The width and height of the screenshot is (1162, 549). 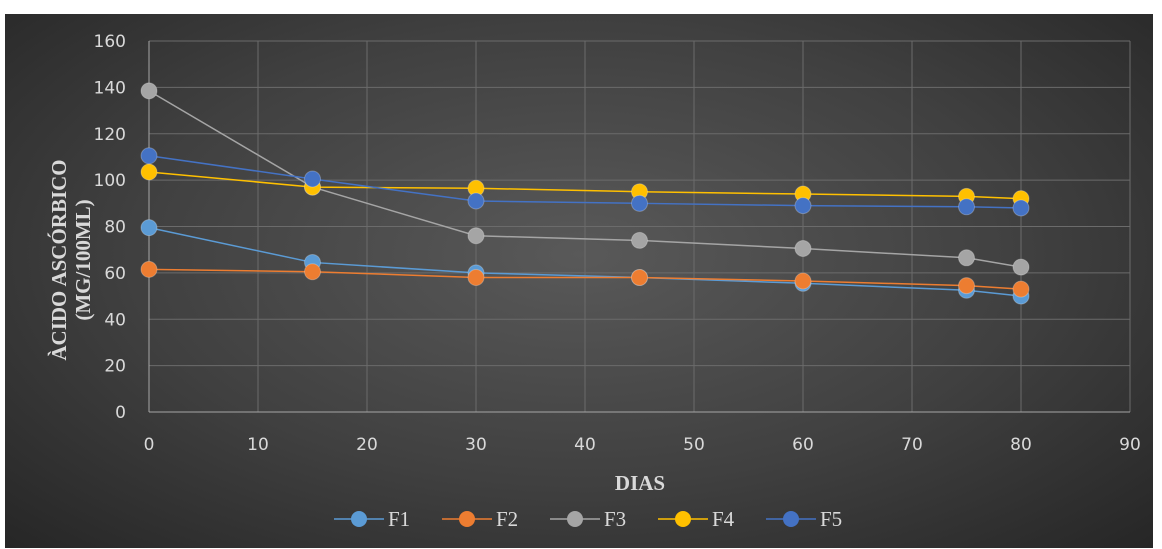 What do you see at coordinates (804, 519) in the screenshot?
I see `legend-item-f5: F5` at bounding box center [804, 519].